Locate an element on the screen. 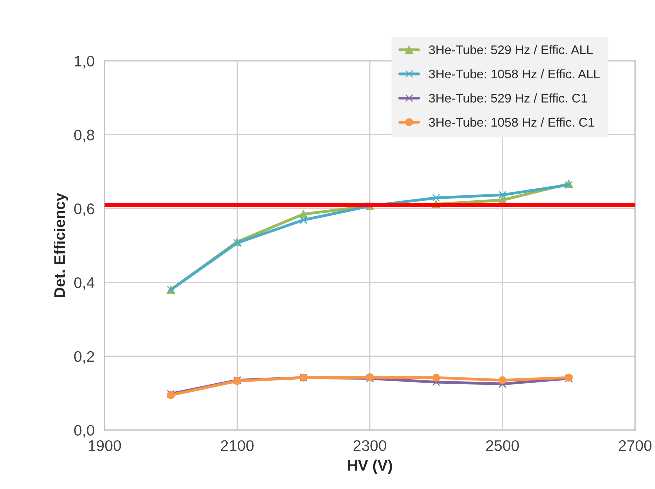 The width and height of the screenshot is (655, 489). y-tick-label: 1,0 is located at coordinates (84, 62).